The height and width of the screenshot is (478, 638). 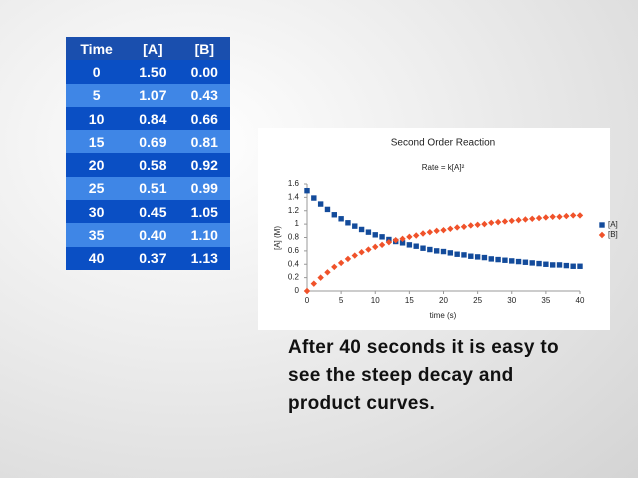 What do you see at coordinates (580, 300) in the screenshot?
I see `x-tick-label: 40` at bounding box center [580, 300].